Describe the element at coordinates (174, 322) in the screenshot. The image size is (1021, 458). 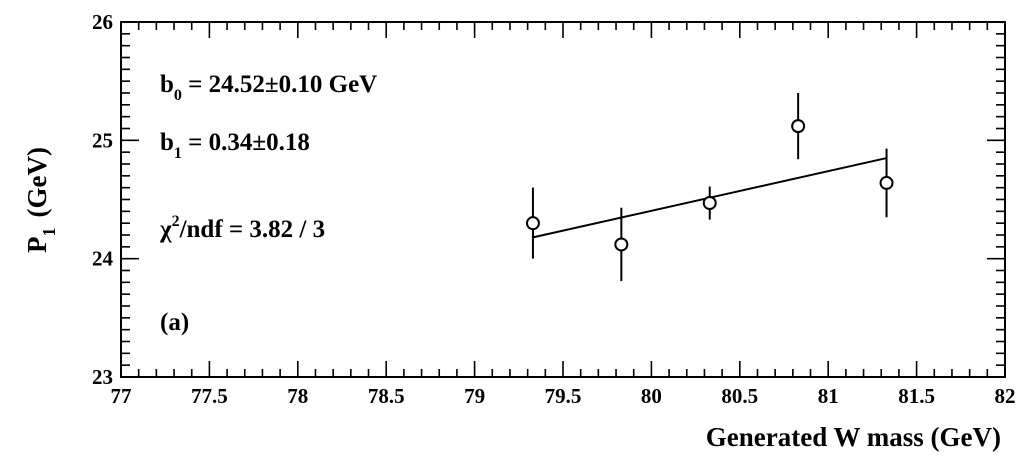
I see `annotation-panel-label: (a)` at that location.